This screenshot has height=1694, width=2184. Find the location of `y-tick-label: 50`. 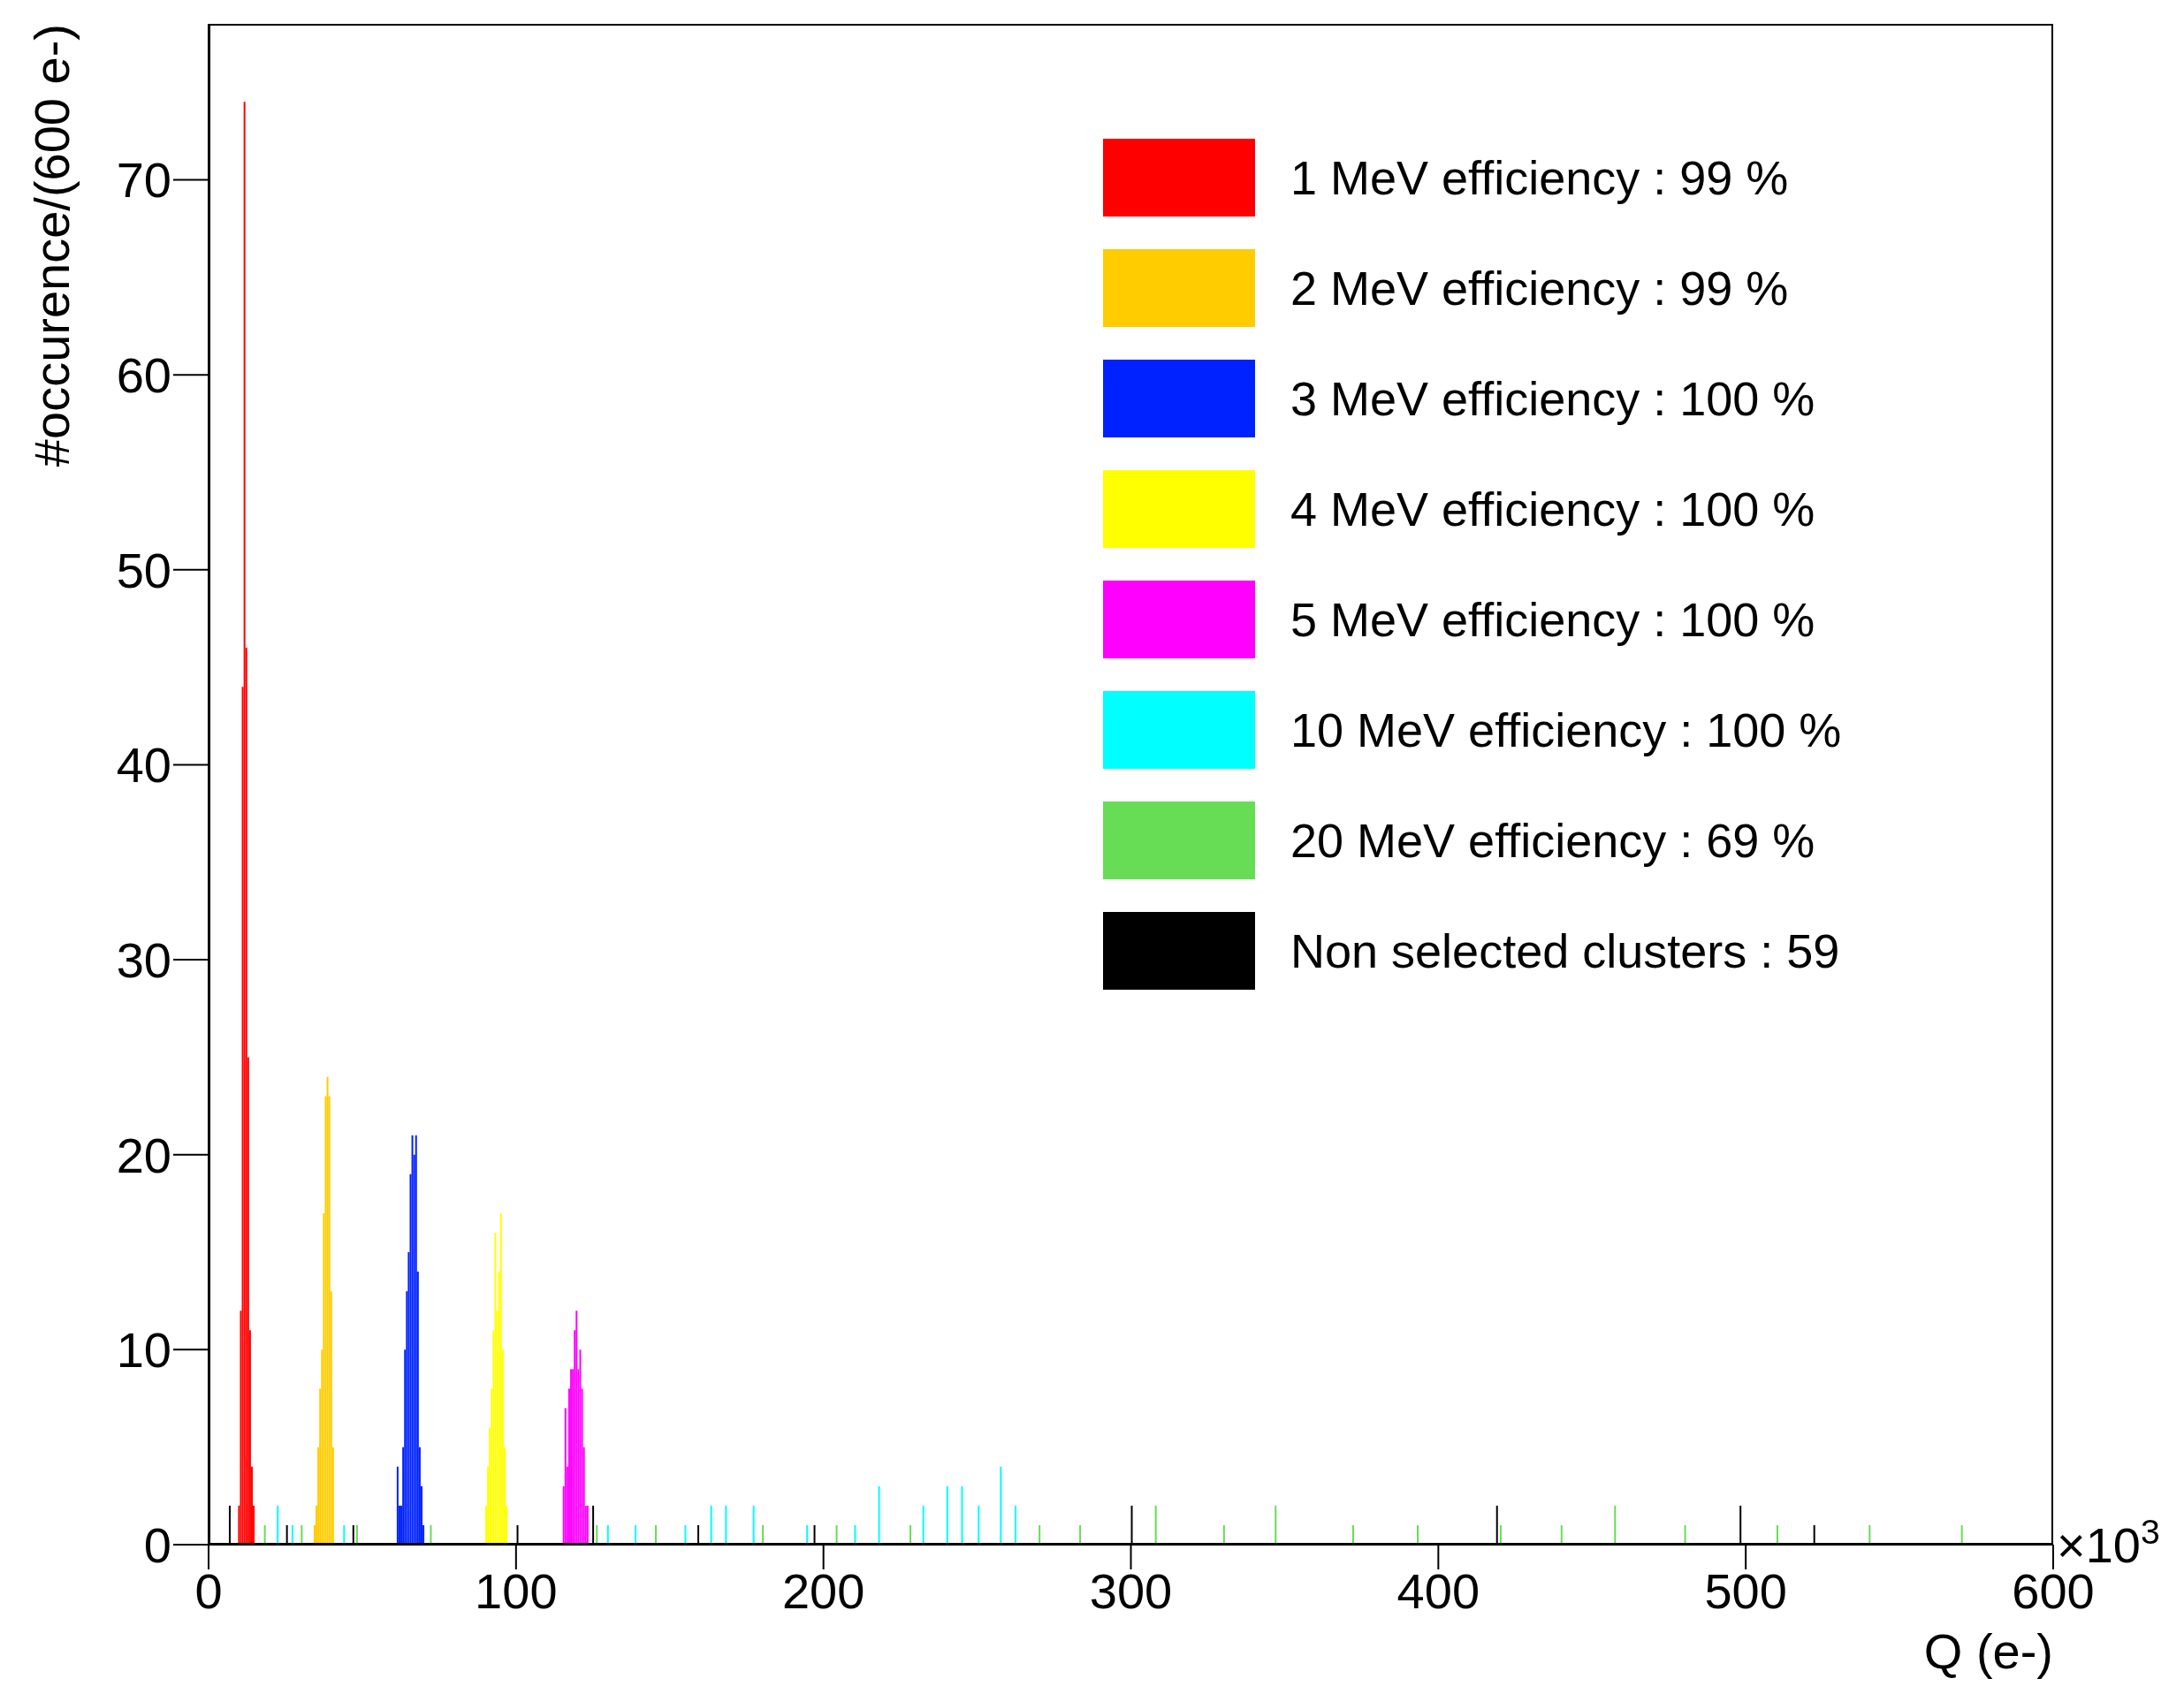

y-tick-label: 50 is located at coordinates (143, 570).